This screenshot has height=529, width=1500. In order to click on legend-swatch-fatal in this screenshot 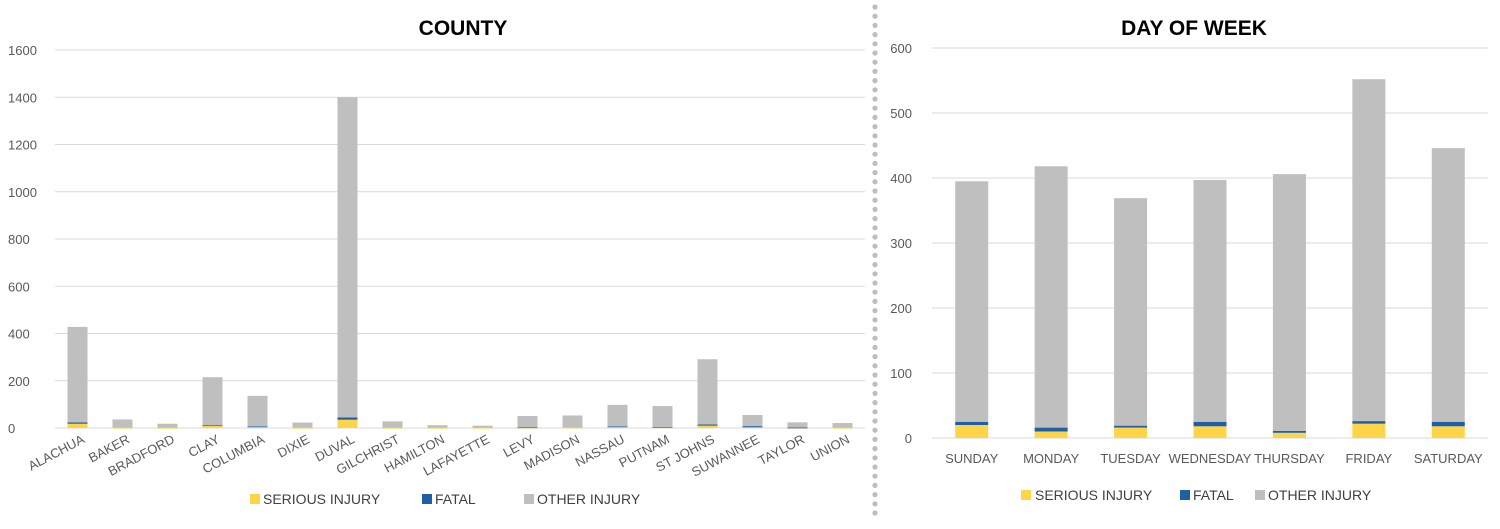, I will do `click(427, 499)`.